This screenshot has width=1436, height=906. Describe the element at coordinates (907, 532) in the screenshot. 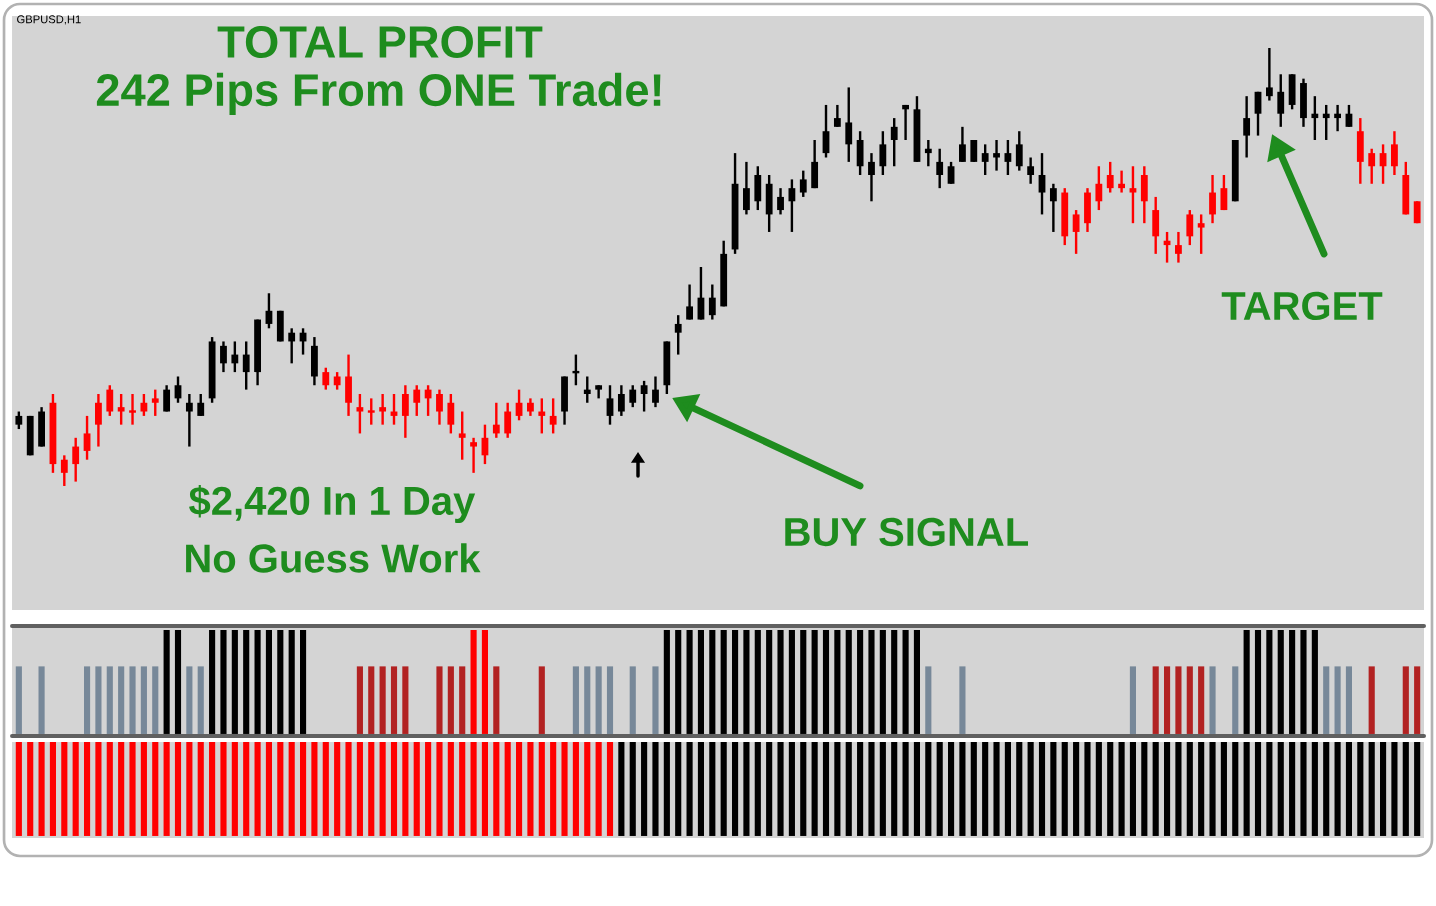

I see `text: BUY SIGNAL` at that location.